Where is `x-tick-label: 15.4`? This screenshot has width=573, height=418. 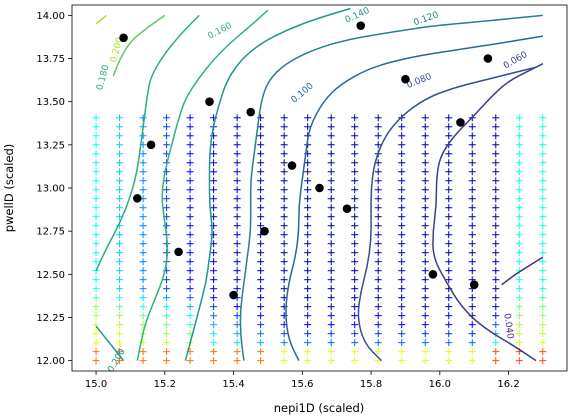
x-tick-label: 15.4 is located at coordinates (233, 384).